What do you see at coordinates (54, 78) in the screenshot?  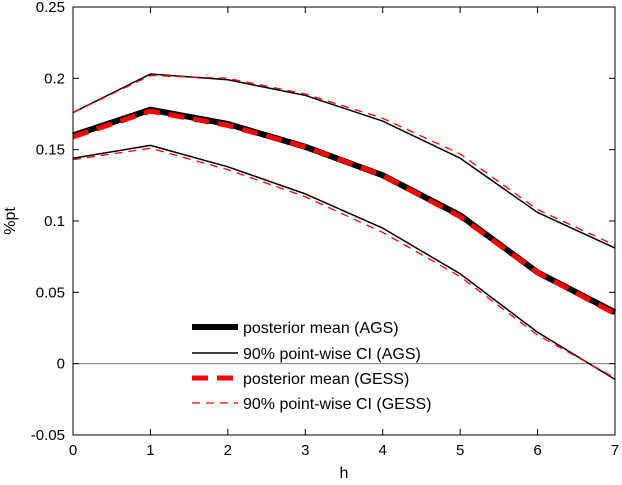 I see `y-tick-label: 0.2` at bounding box center [54, 78].